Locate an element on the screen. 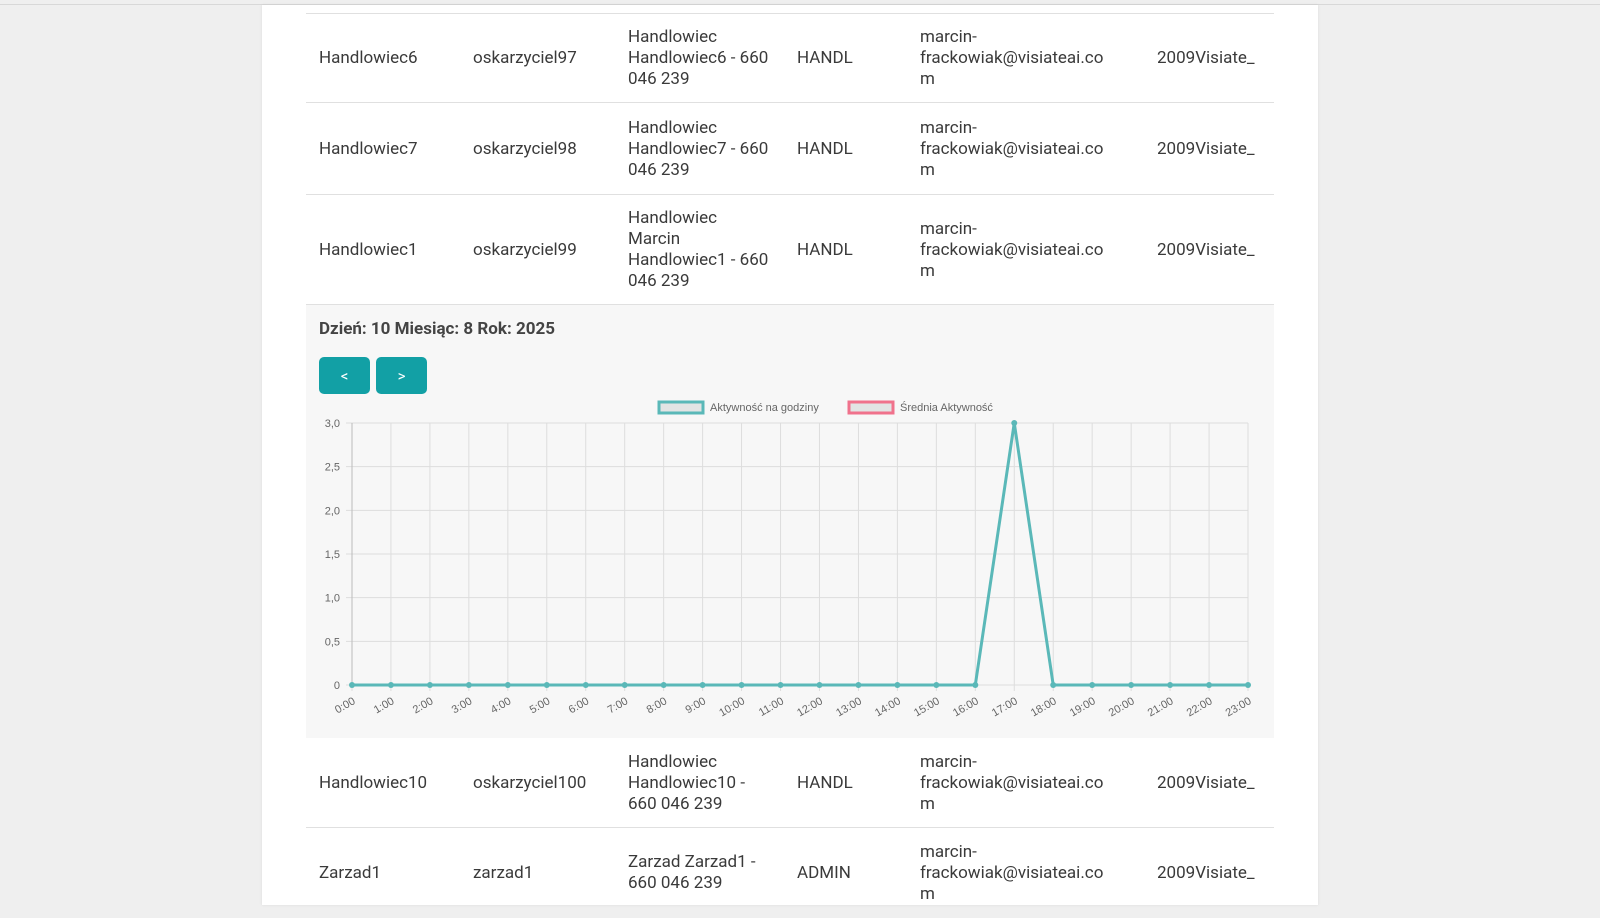 Image resolution: width=1600 pixels, height=918 pixels. date-label: Dzień: 10 Miesiąc: 8 Rok: 2025 is located at coordinates (437, 329).